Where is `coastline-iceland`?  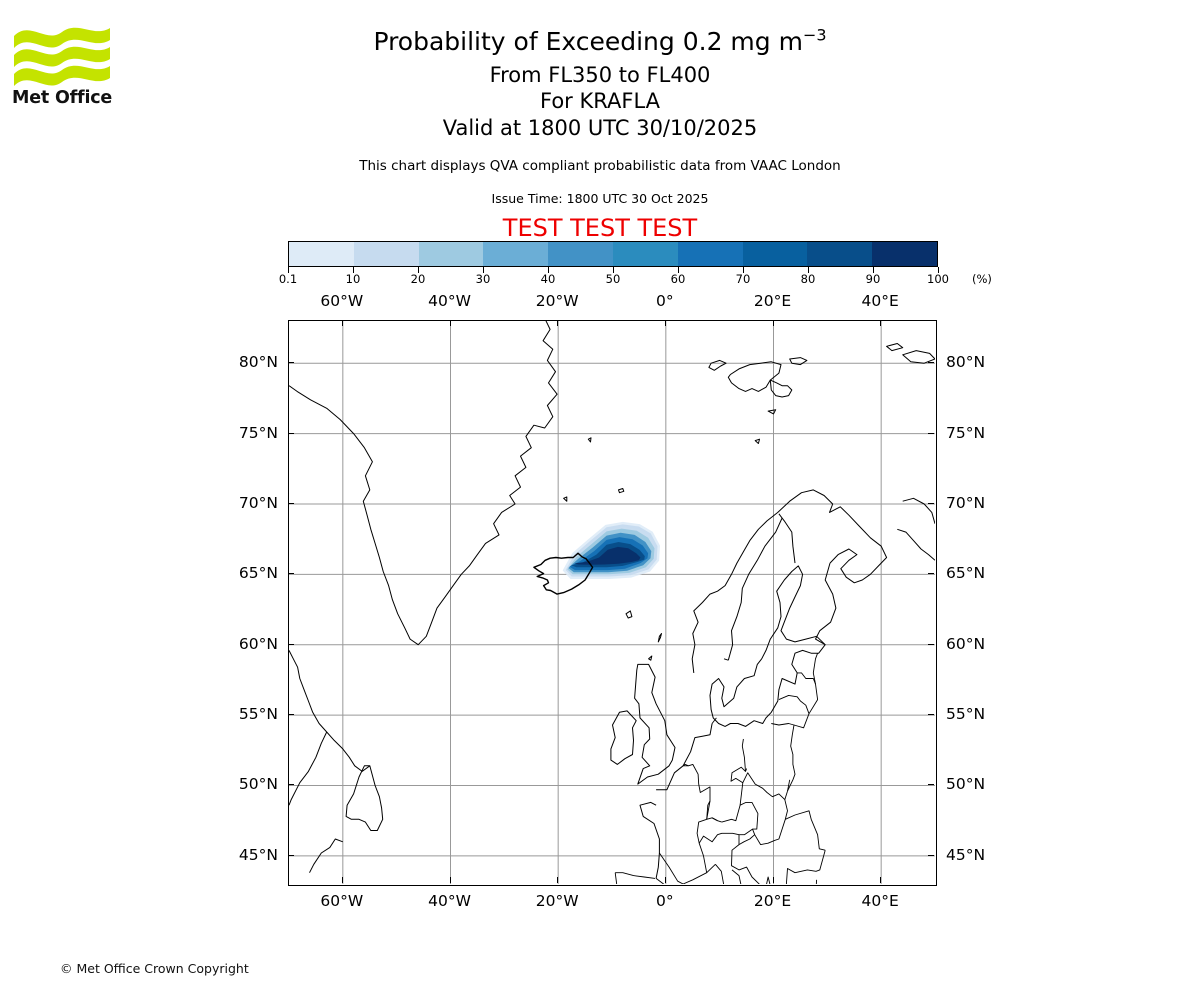 coastline-iceland is located at coordinates (563, 573).